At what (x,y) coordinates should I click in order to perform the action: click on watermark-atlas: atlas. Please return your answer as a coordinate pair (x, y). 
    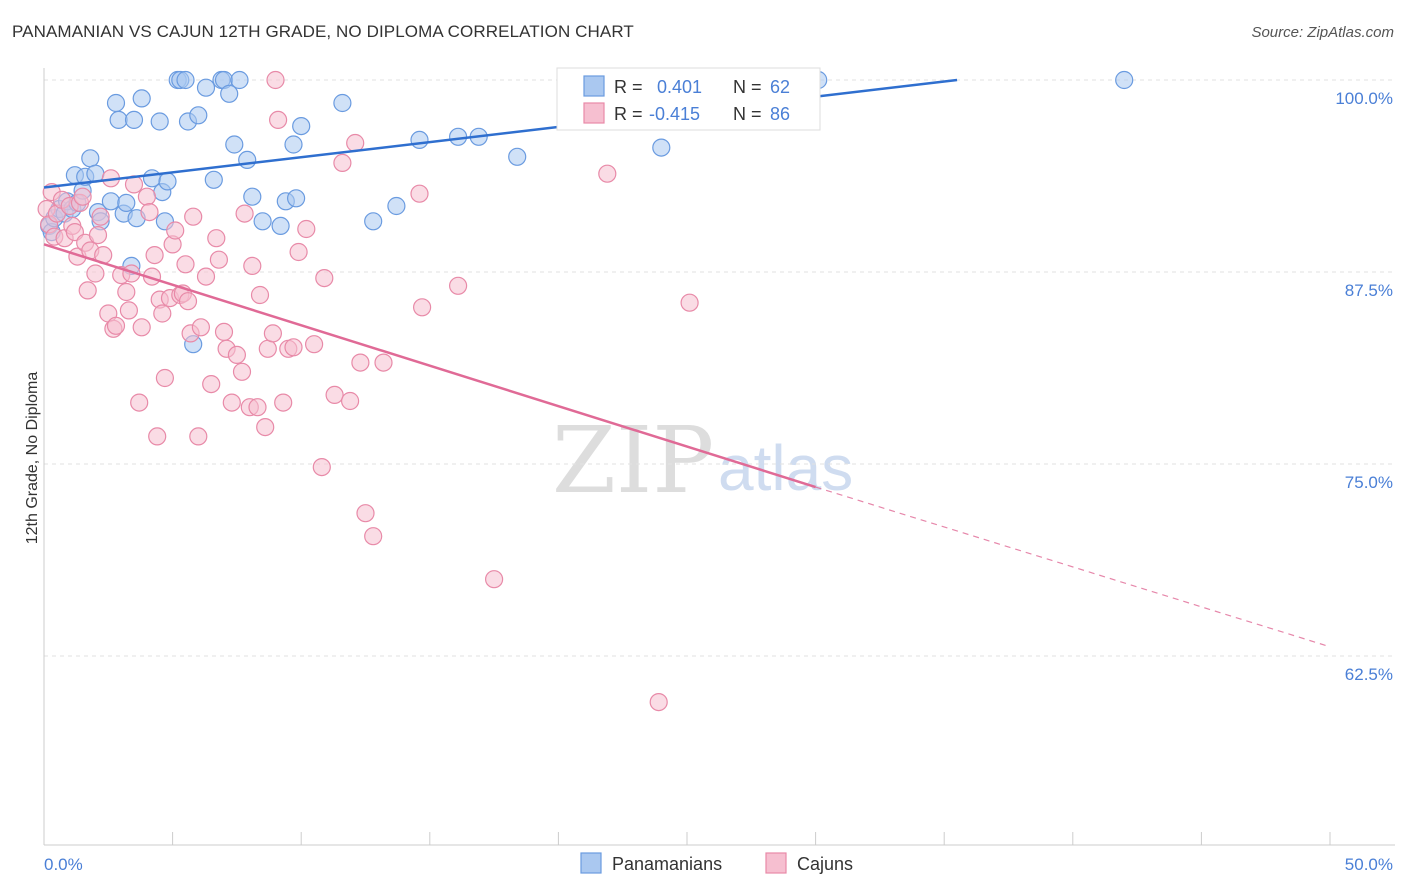
    Looking at the image, I should click on (785, 468).